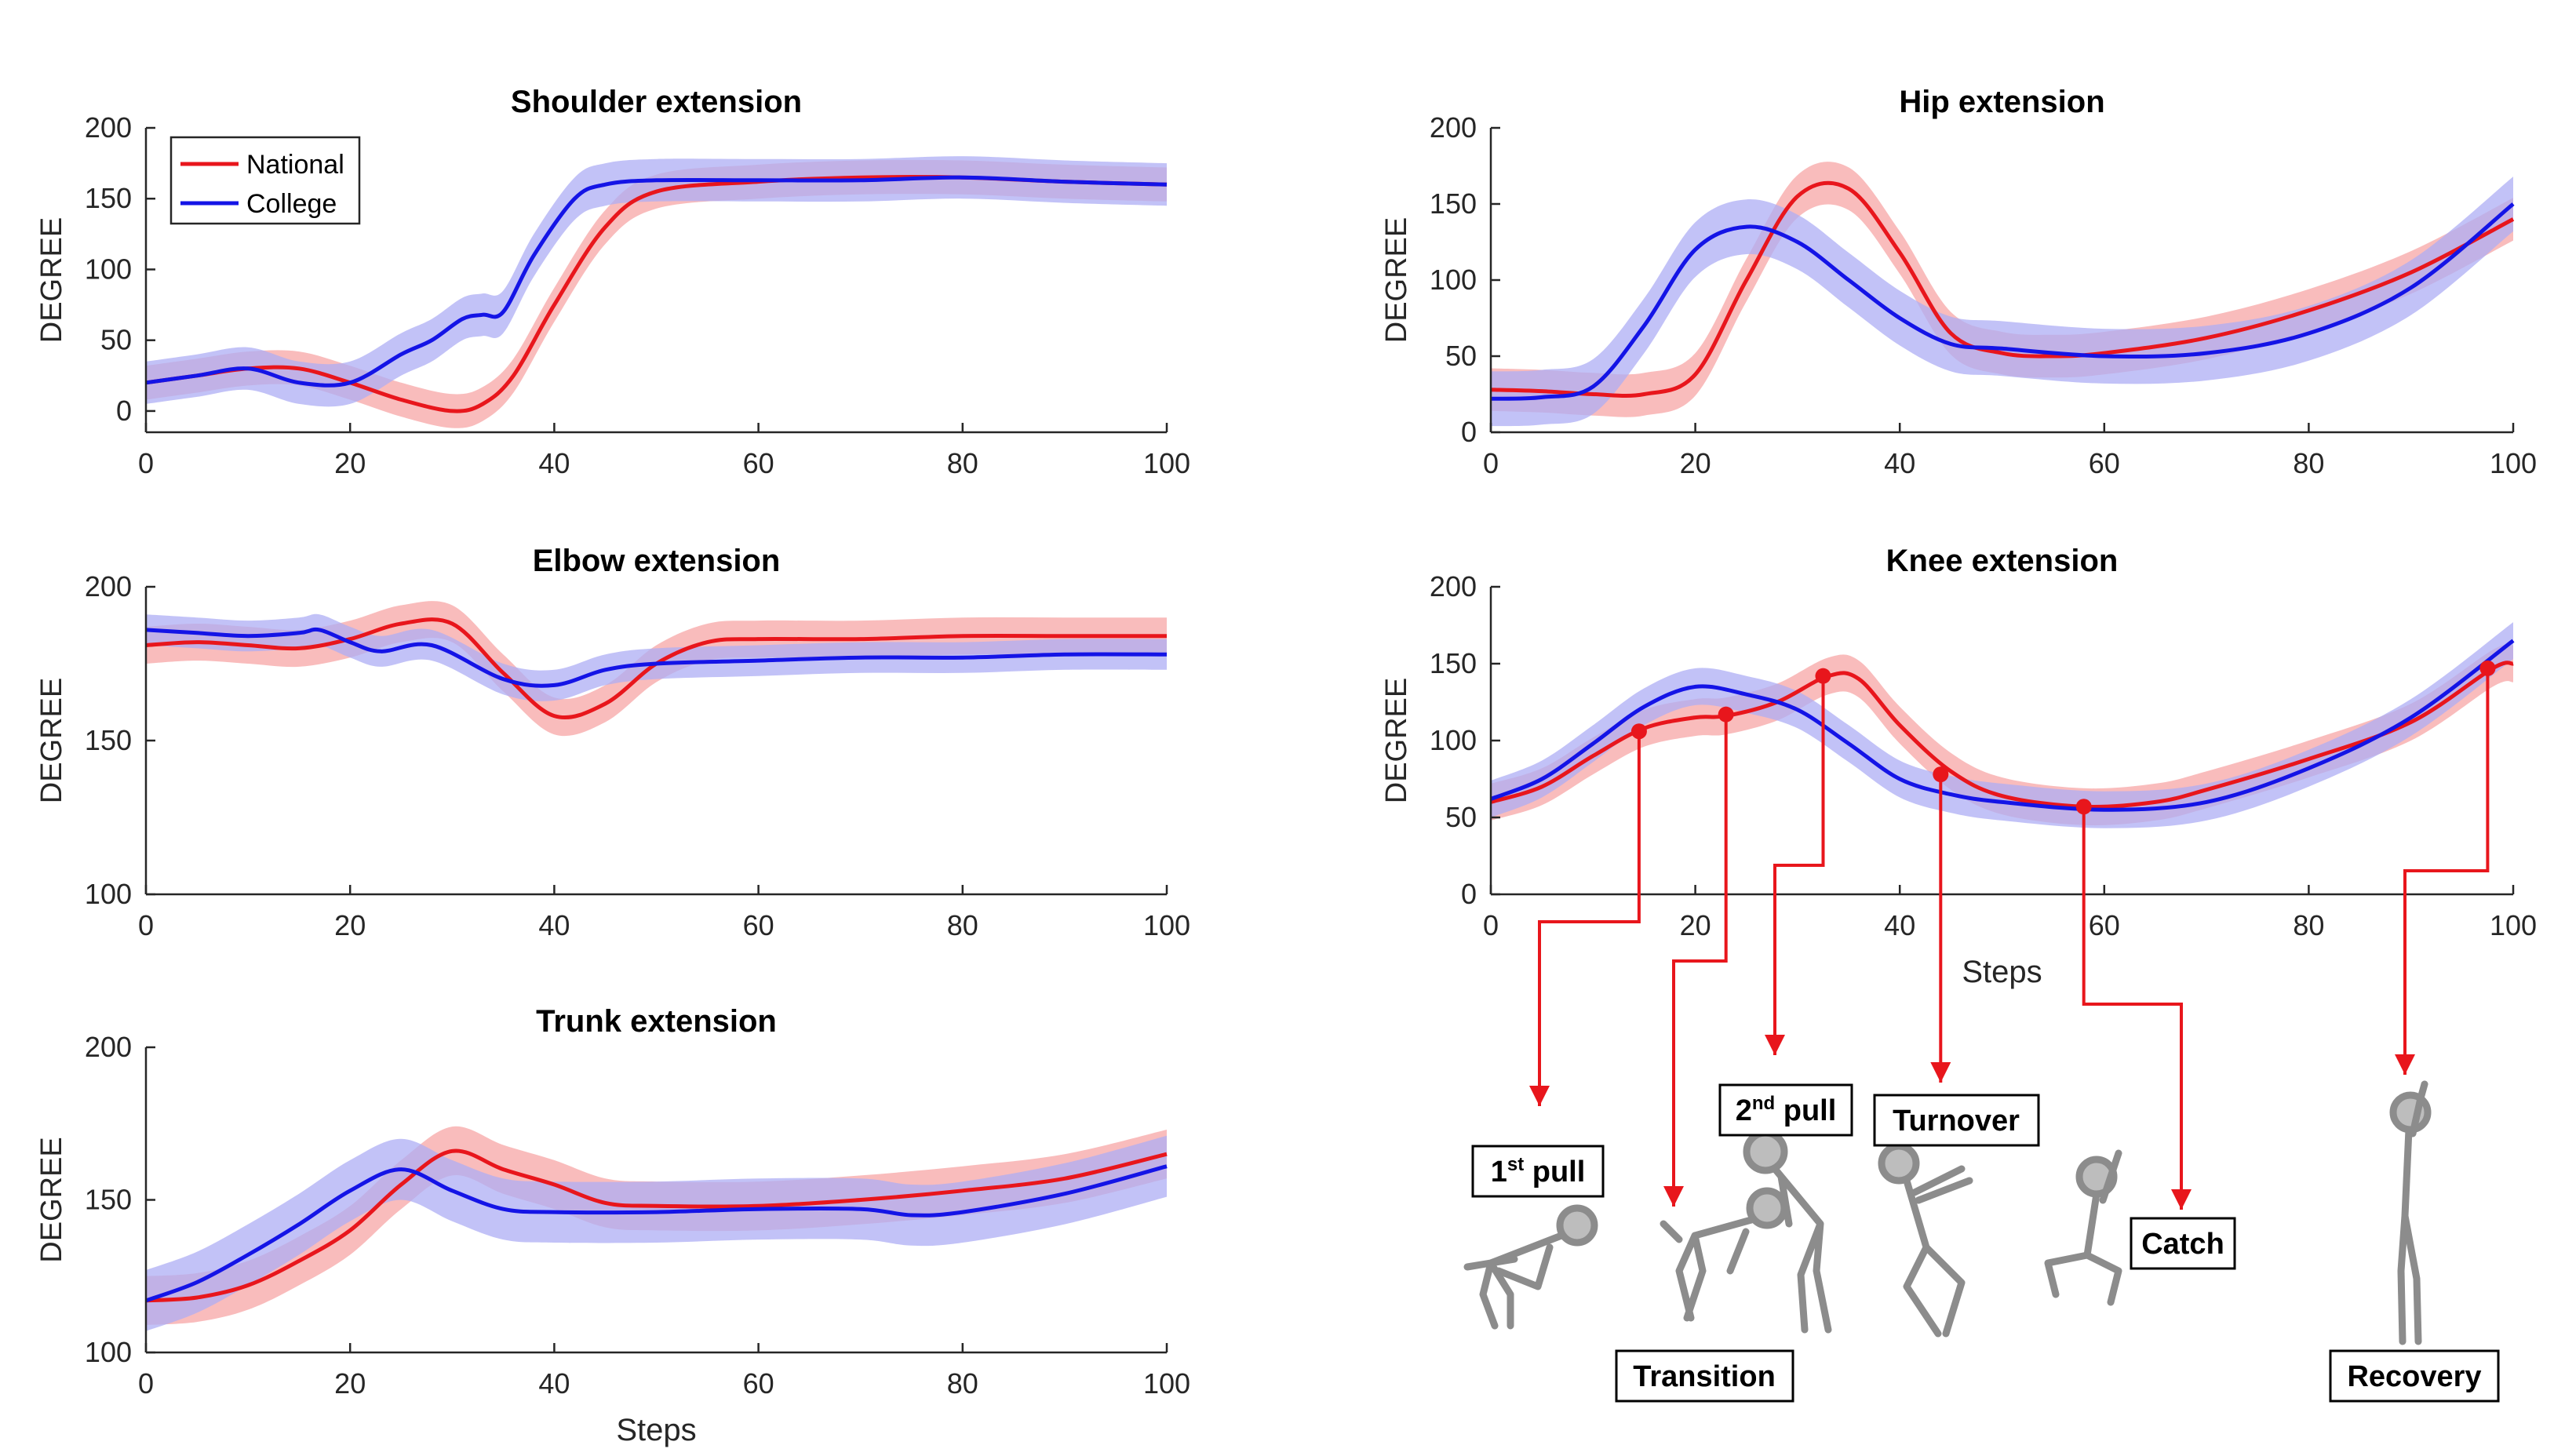 Image resolution: width=2565 pixels, height=1456 pixels. What do you see at coordinates (2083, 1227) in the screenshot?
I see `skeleton-catch-icon` at bounding box center [2083, 1227].